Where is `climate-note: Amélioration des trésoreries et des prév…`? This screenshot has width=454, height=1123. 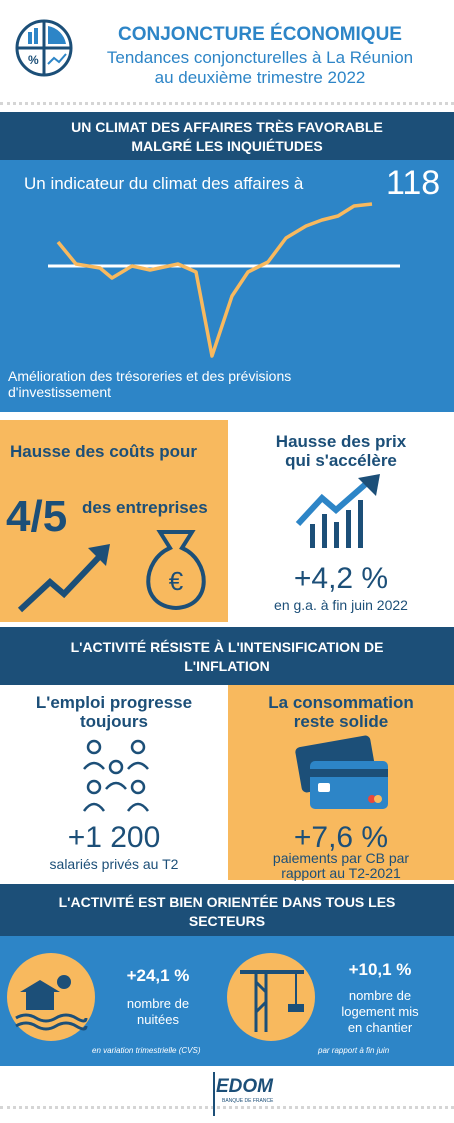 climate-note: Amélioration des trésoreries et des prév… is located at coordinates (149, 384).